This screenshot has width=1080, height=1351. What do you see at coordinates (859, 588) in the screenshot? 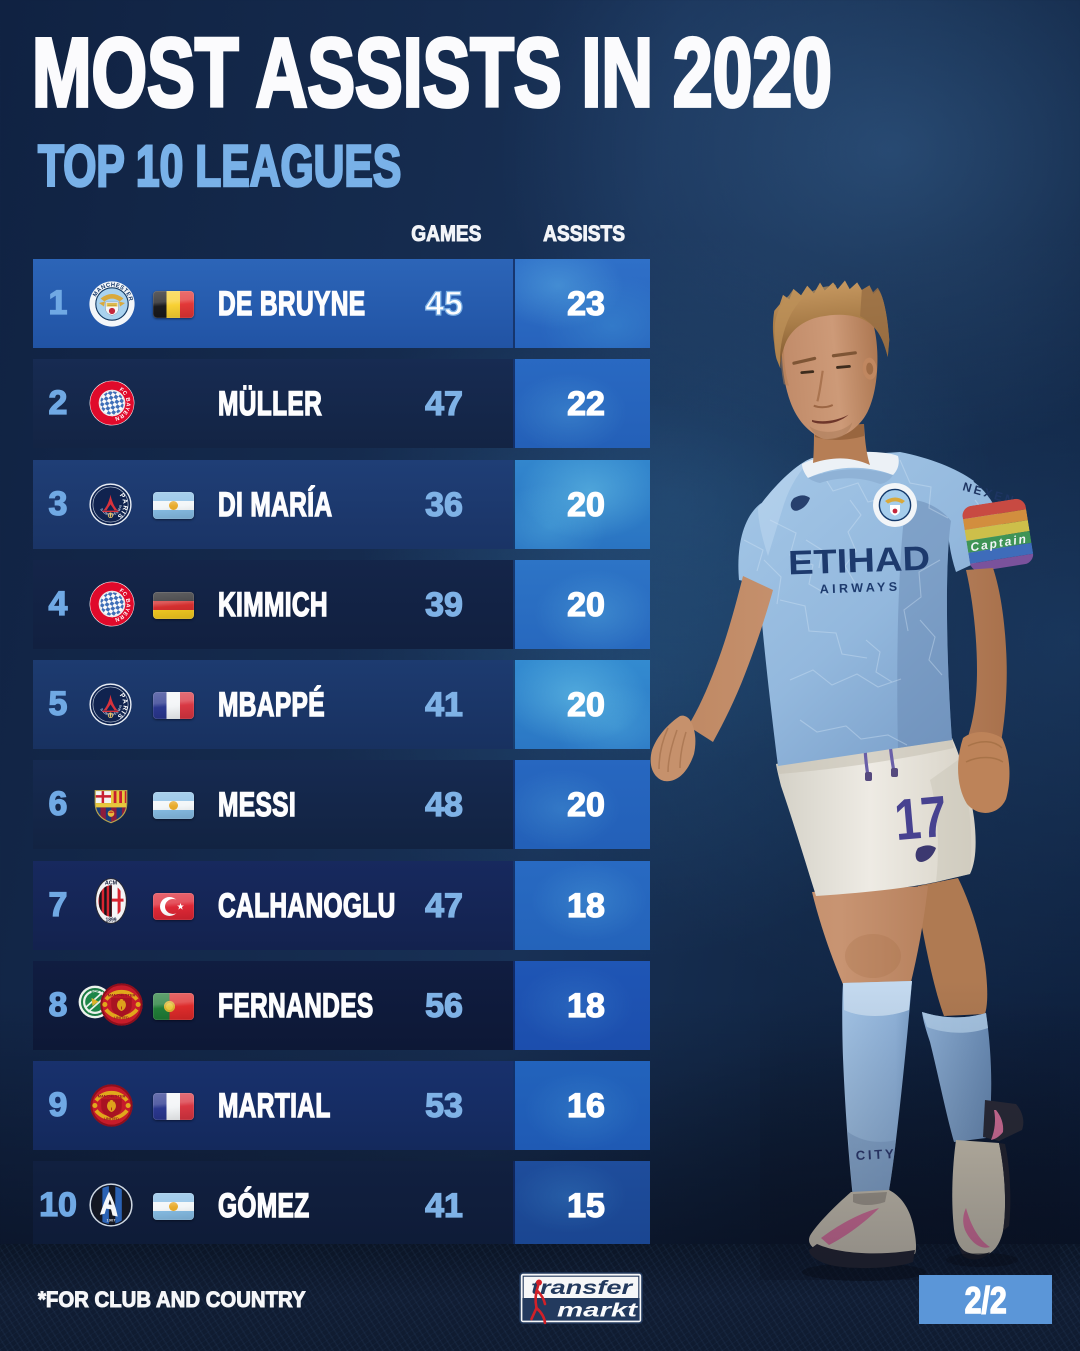
I see `svg-text: AIRWAYS` at bounding box center [859, 588].